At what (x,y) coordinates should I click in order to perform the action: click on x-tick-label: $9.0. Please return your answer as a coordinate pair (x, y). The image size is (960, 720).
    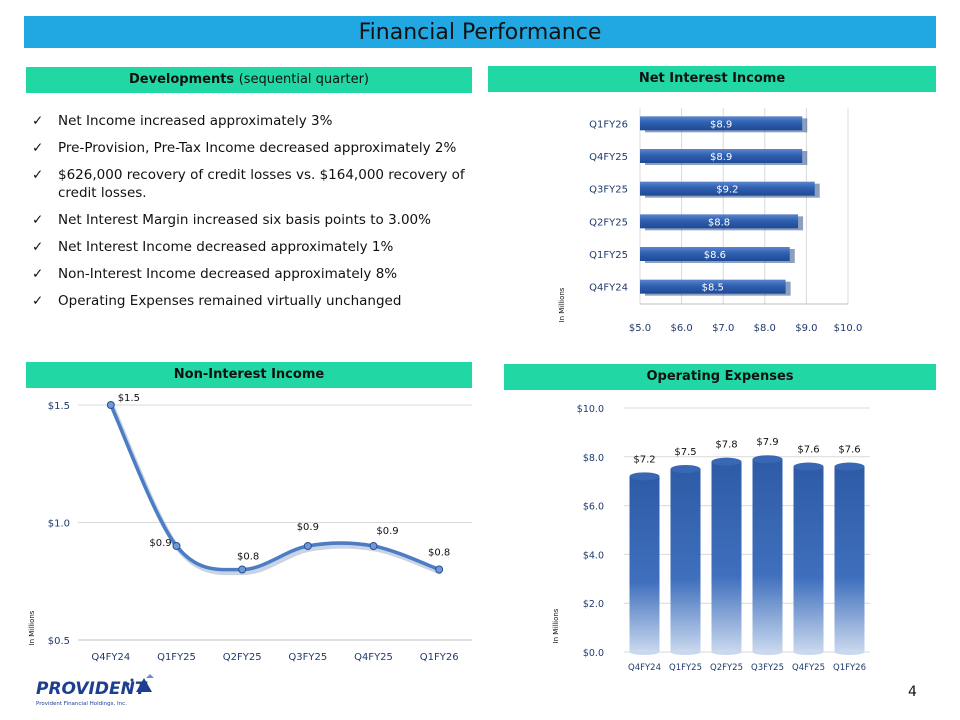
    Looking at the image, I should click on (806, 328).